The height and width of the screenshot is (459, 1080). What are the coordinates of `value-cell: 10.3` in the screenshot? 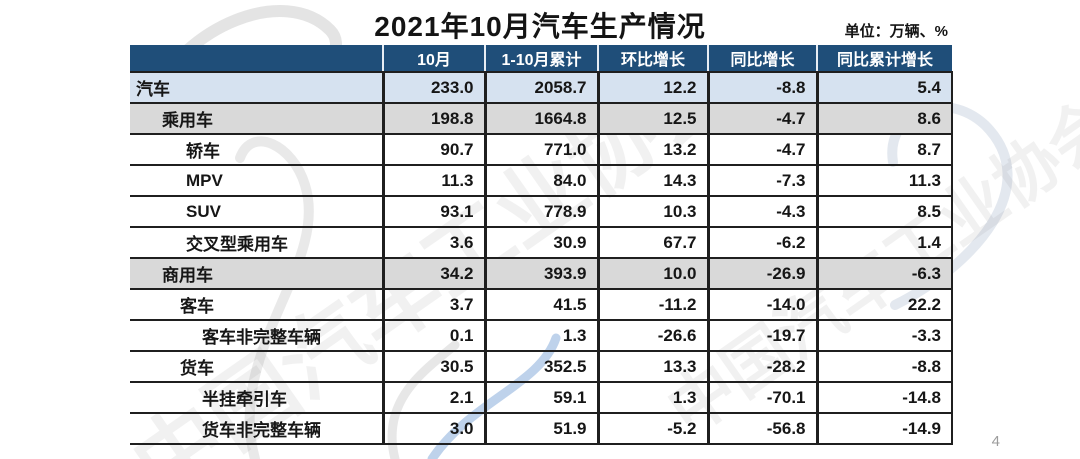 It's located at (652, 212).